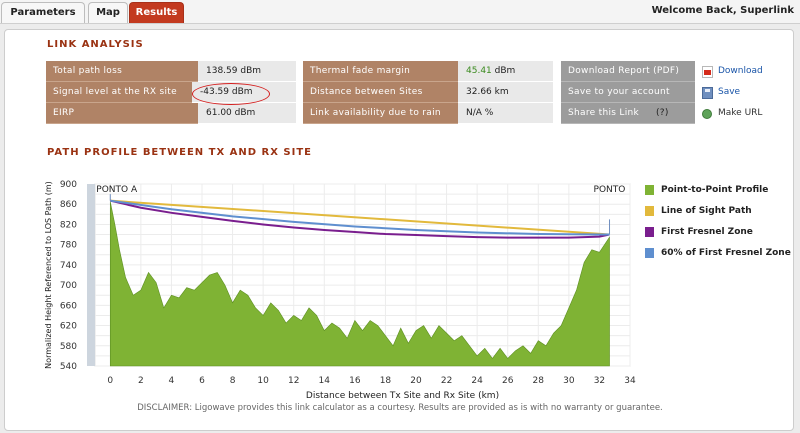 The width and height of the screenshot is (800, 433). I want to click on thermal-fade-margin-number: 45.41, so click(479, 71).